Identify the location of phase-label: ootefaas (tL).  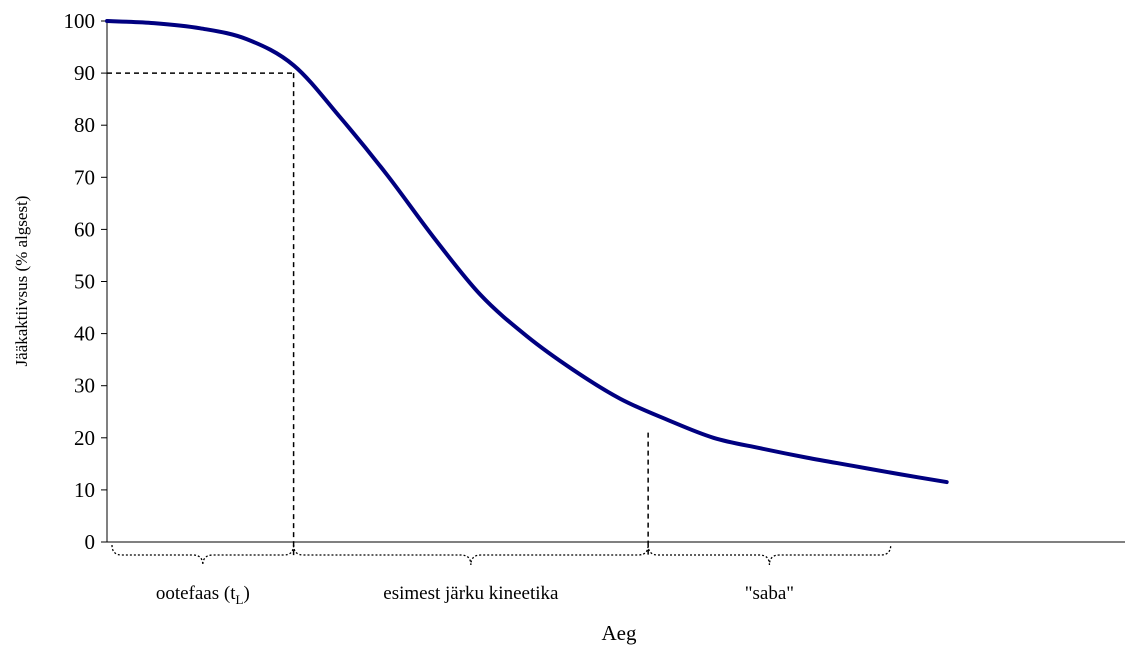
(203, 595).